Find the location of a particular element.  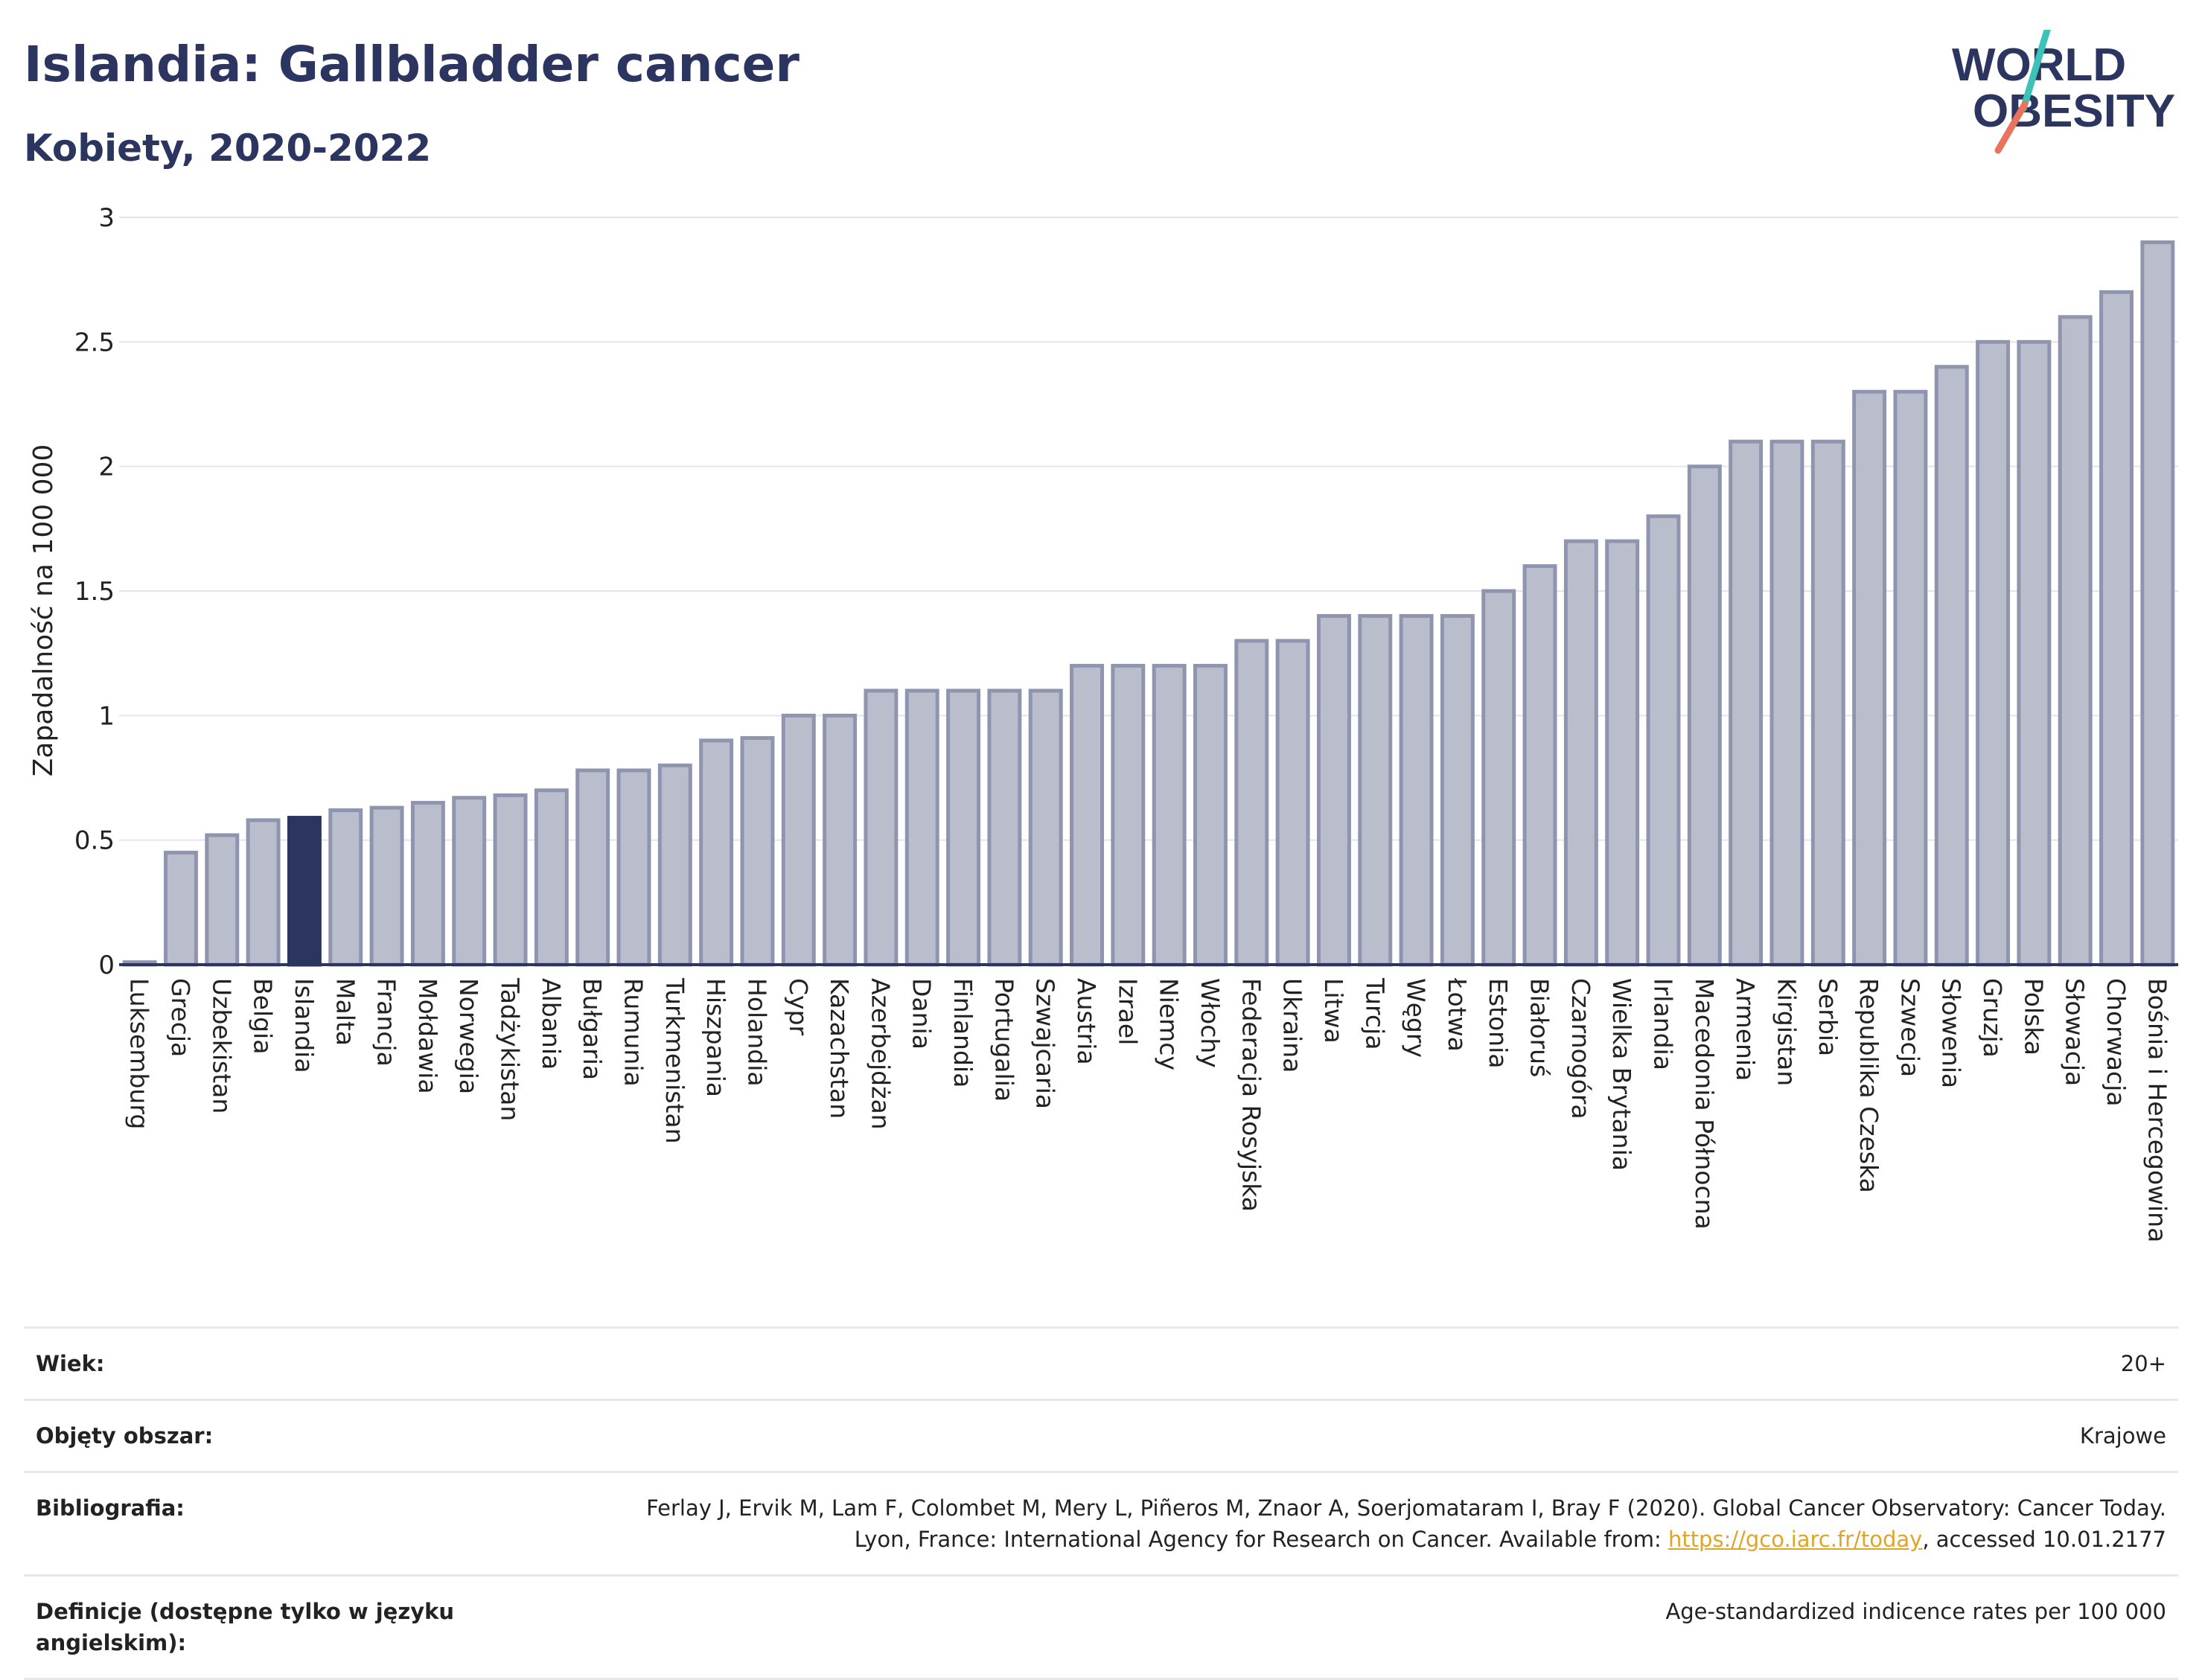

x-tick-label: Litwa is located at coordinates (1333, 1011).